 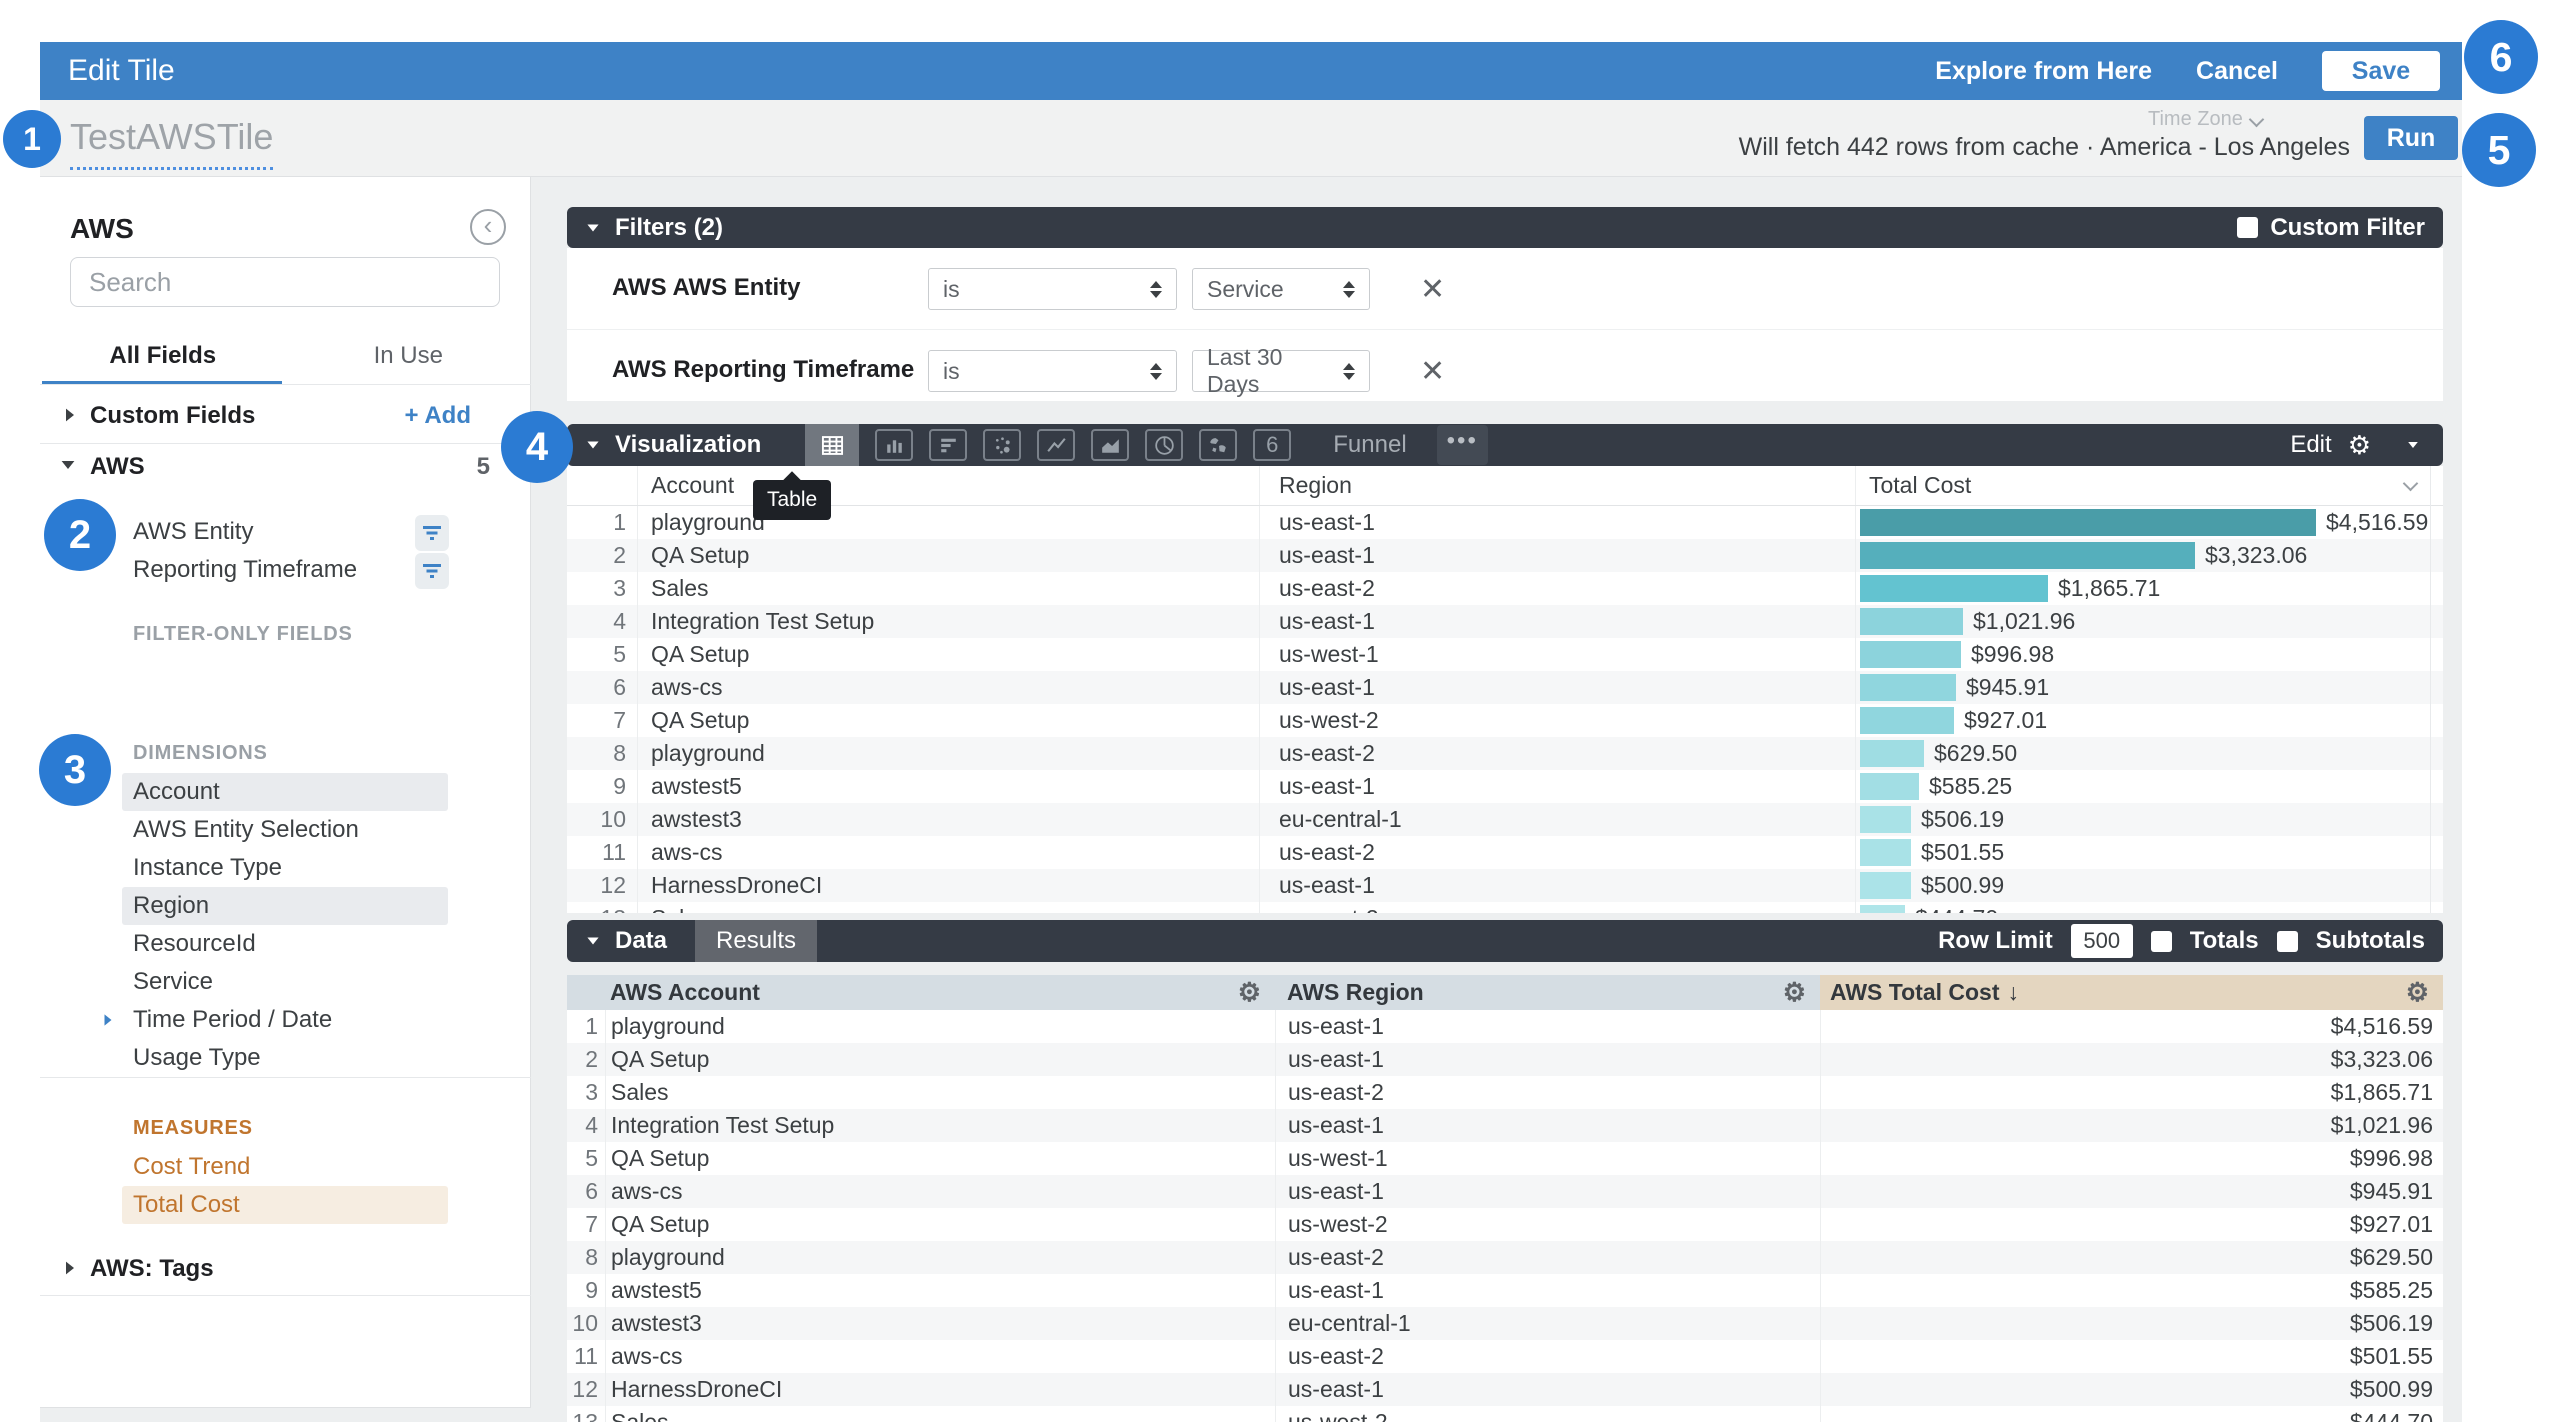 I want to click on viz-col-total-cost: Total Cost, so click(x=2149, y=485).